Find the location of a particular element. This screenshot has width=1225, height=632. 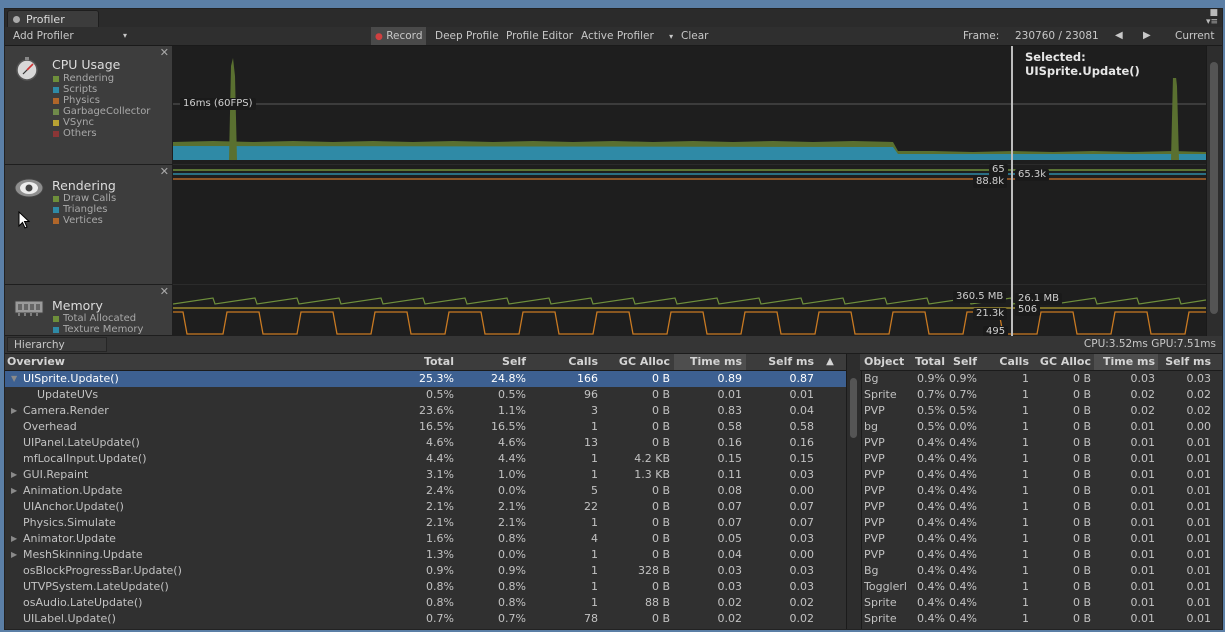

column-header-gc-alloc: GC Alloc is located at coordinates (644, 361).